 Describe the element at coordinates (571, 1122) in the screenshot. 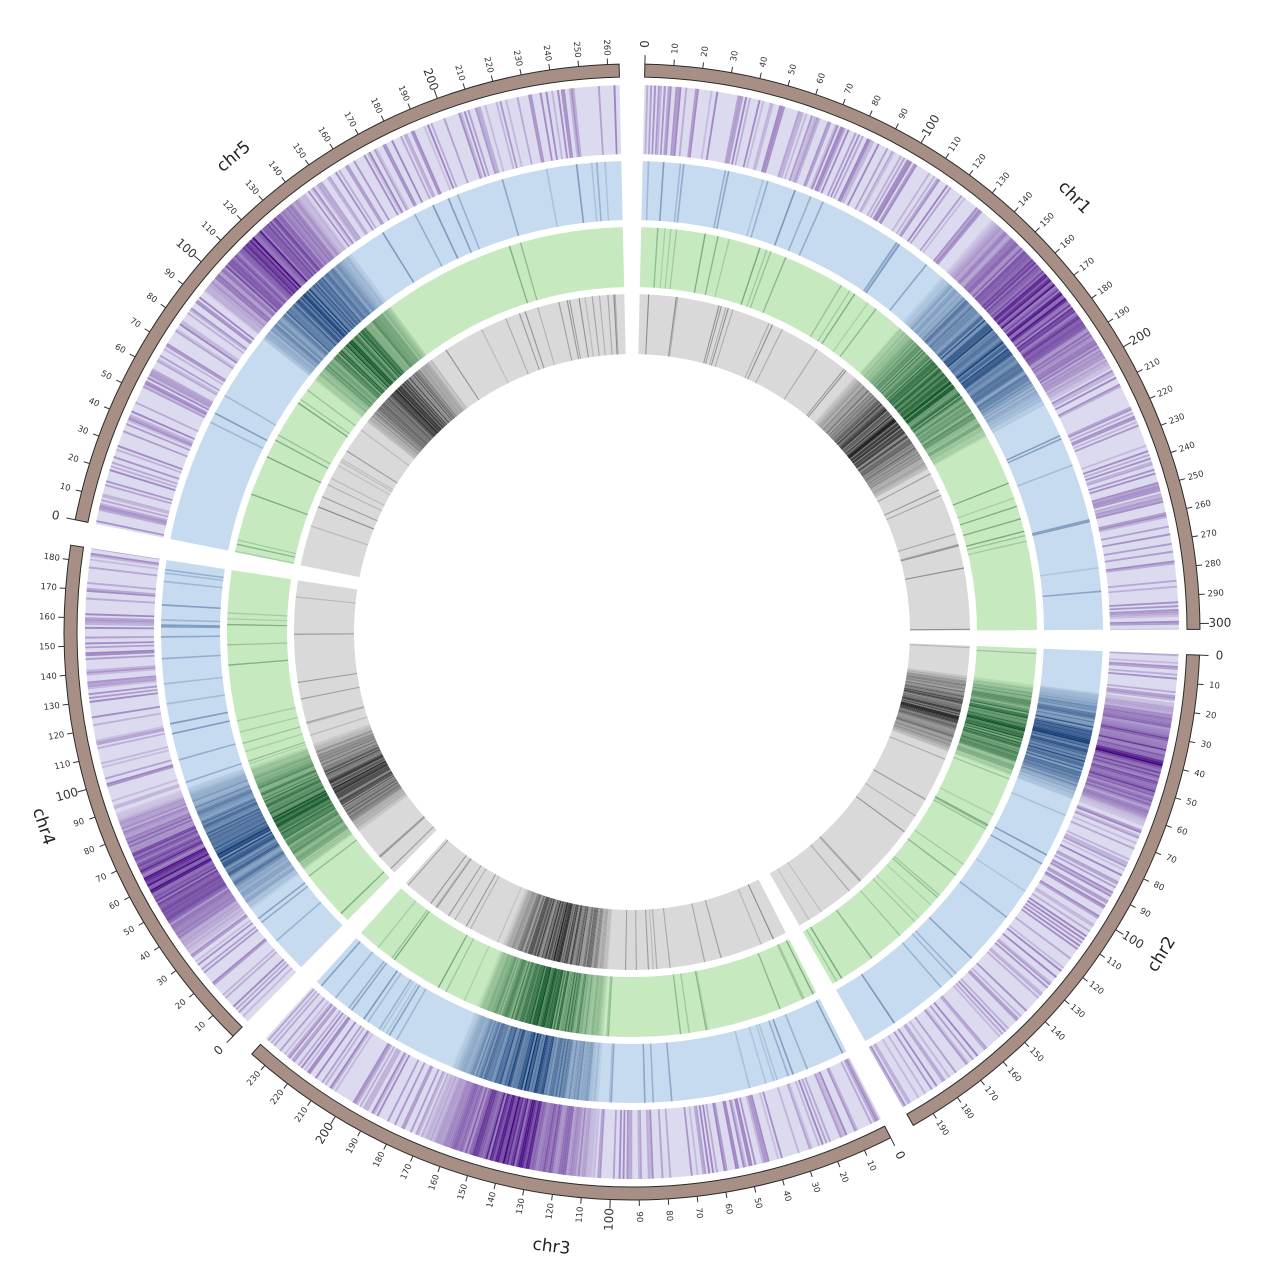

I see `chr3-ideogram` at that location.